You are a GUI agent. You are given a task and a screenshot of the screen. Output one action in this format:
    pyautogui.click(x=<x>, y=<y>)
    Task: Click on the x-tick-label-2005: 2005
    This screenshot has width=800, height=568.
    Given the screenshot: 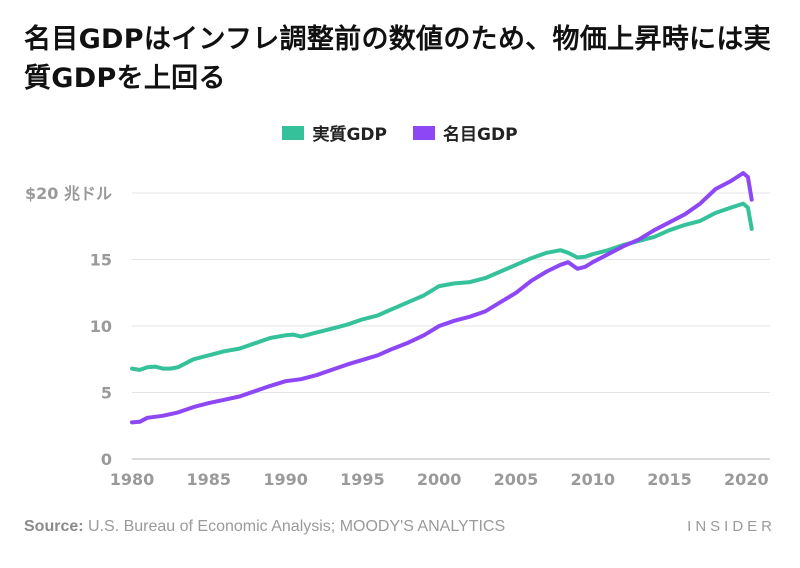 What is the action you would take?
    pyautogui.click(x=516, y=479)
    